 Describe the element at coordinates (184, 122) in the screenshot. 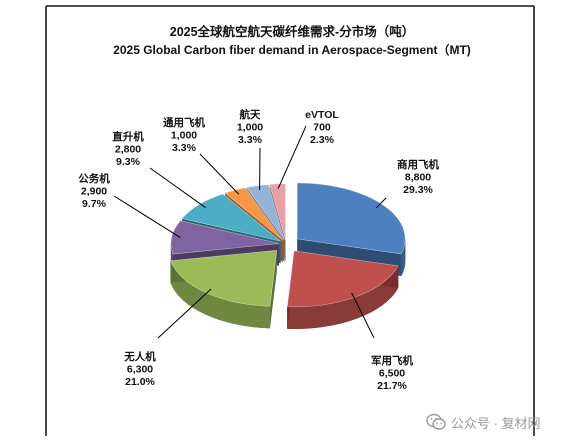

I see `label-name-5: 通用飞机` at that location.